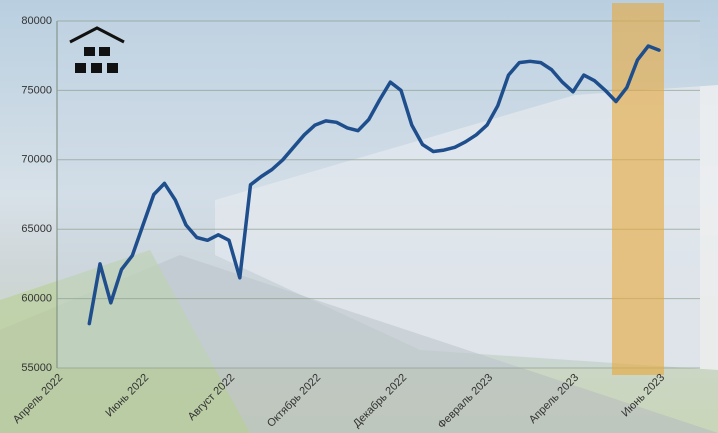 The width and height of the screenshot is (718, 433). I want to click on y-tick-label: 60000, so click(36, 299).